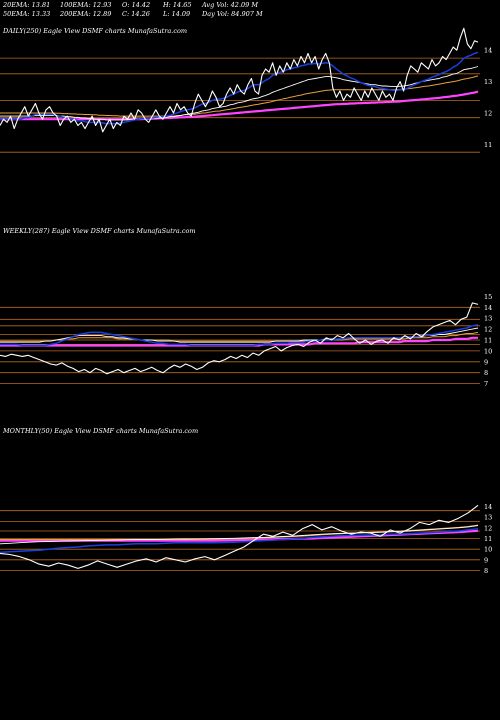 This screenshot has height=720, width=500. Describe the element at coordinates (239, 532) in the screenshot. I see `monthly-ema100-line` at that location.